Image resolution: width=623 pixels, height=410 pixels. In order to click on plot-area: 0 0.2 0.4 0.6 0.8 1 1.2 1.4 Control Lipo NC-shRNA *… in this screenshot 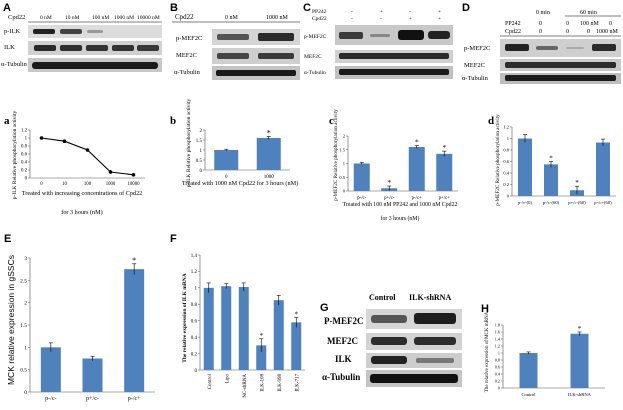, I will do `click(248, 326)`.